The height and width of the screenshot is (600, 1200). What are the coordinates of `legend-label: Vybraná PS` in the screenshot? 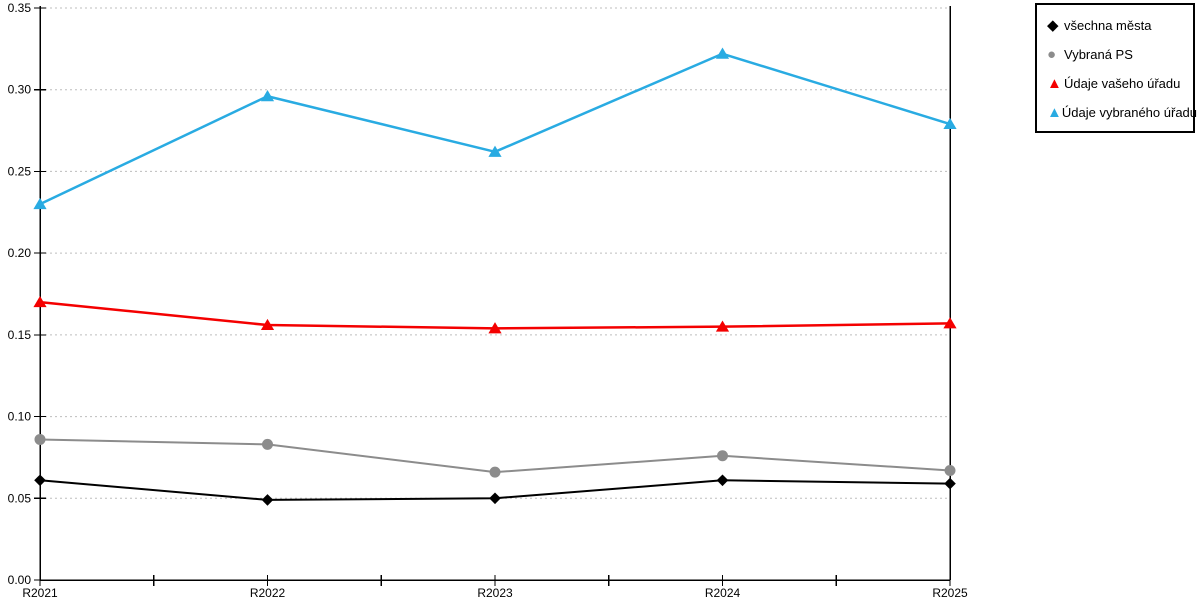 It's located at (1098, 54).